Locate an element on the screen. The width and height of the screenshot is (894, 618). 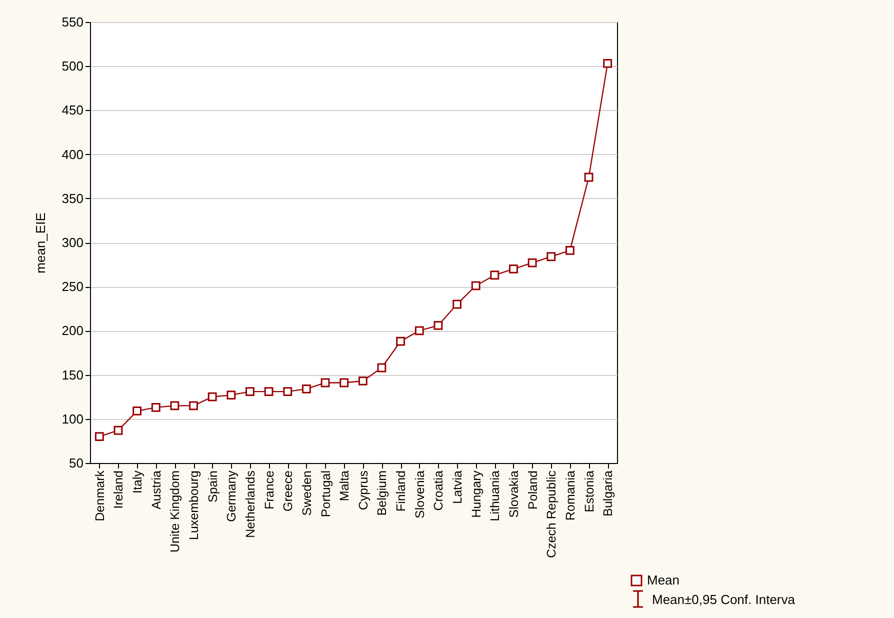
x-tick-label: Malta is located at coordinates (345, 486).